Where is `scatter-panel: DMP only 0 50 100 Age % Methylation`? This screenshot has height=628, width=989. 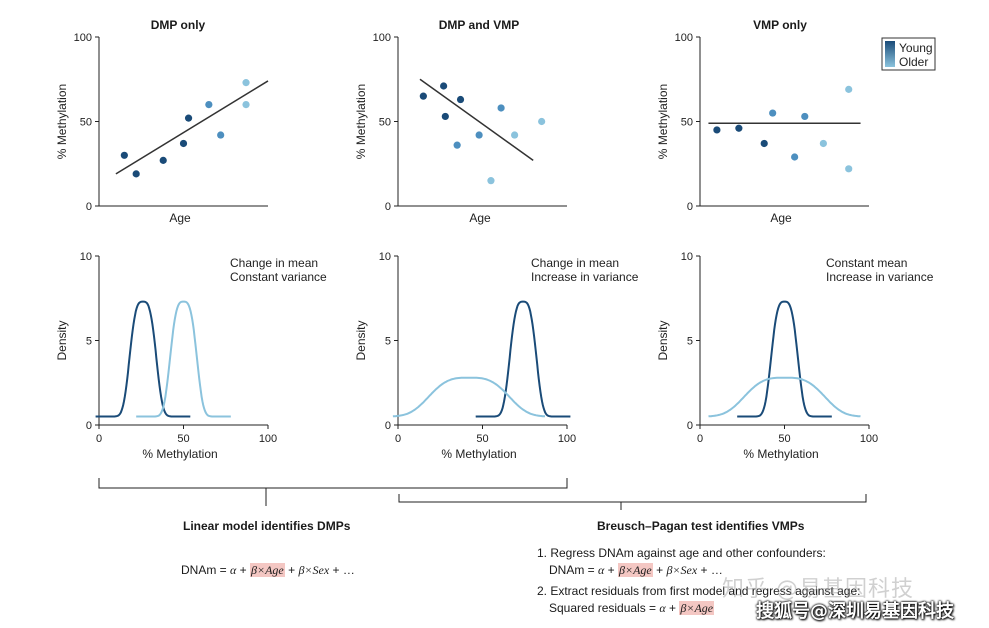
scatter-panel: DMP only 0 50 100 Age % Methylation is located at coordinates (162, 121).